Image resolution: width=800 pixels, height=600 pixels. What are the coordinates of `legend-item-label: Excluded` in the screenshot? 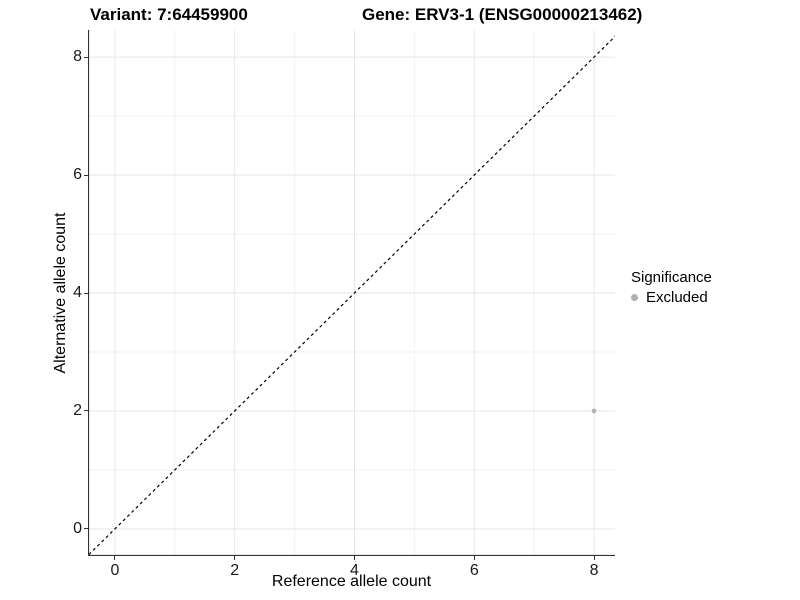 It's located at (677, 297).